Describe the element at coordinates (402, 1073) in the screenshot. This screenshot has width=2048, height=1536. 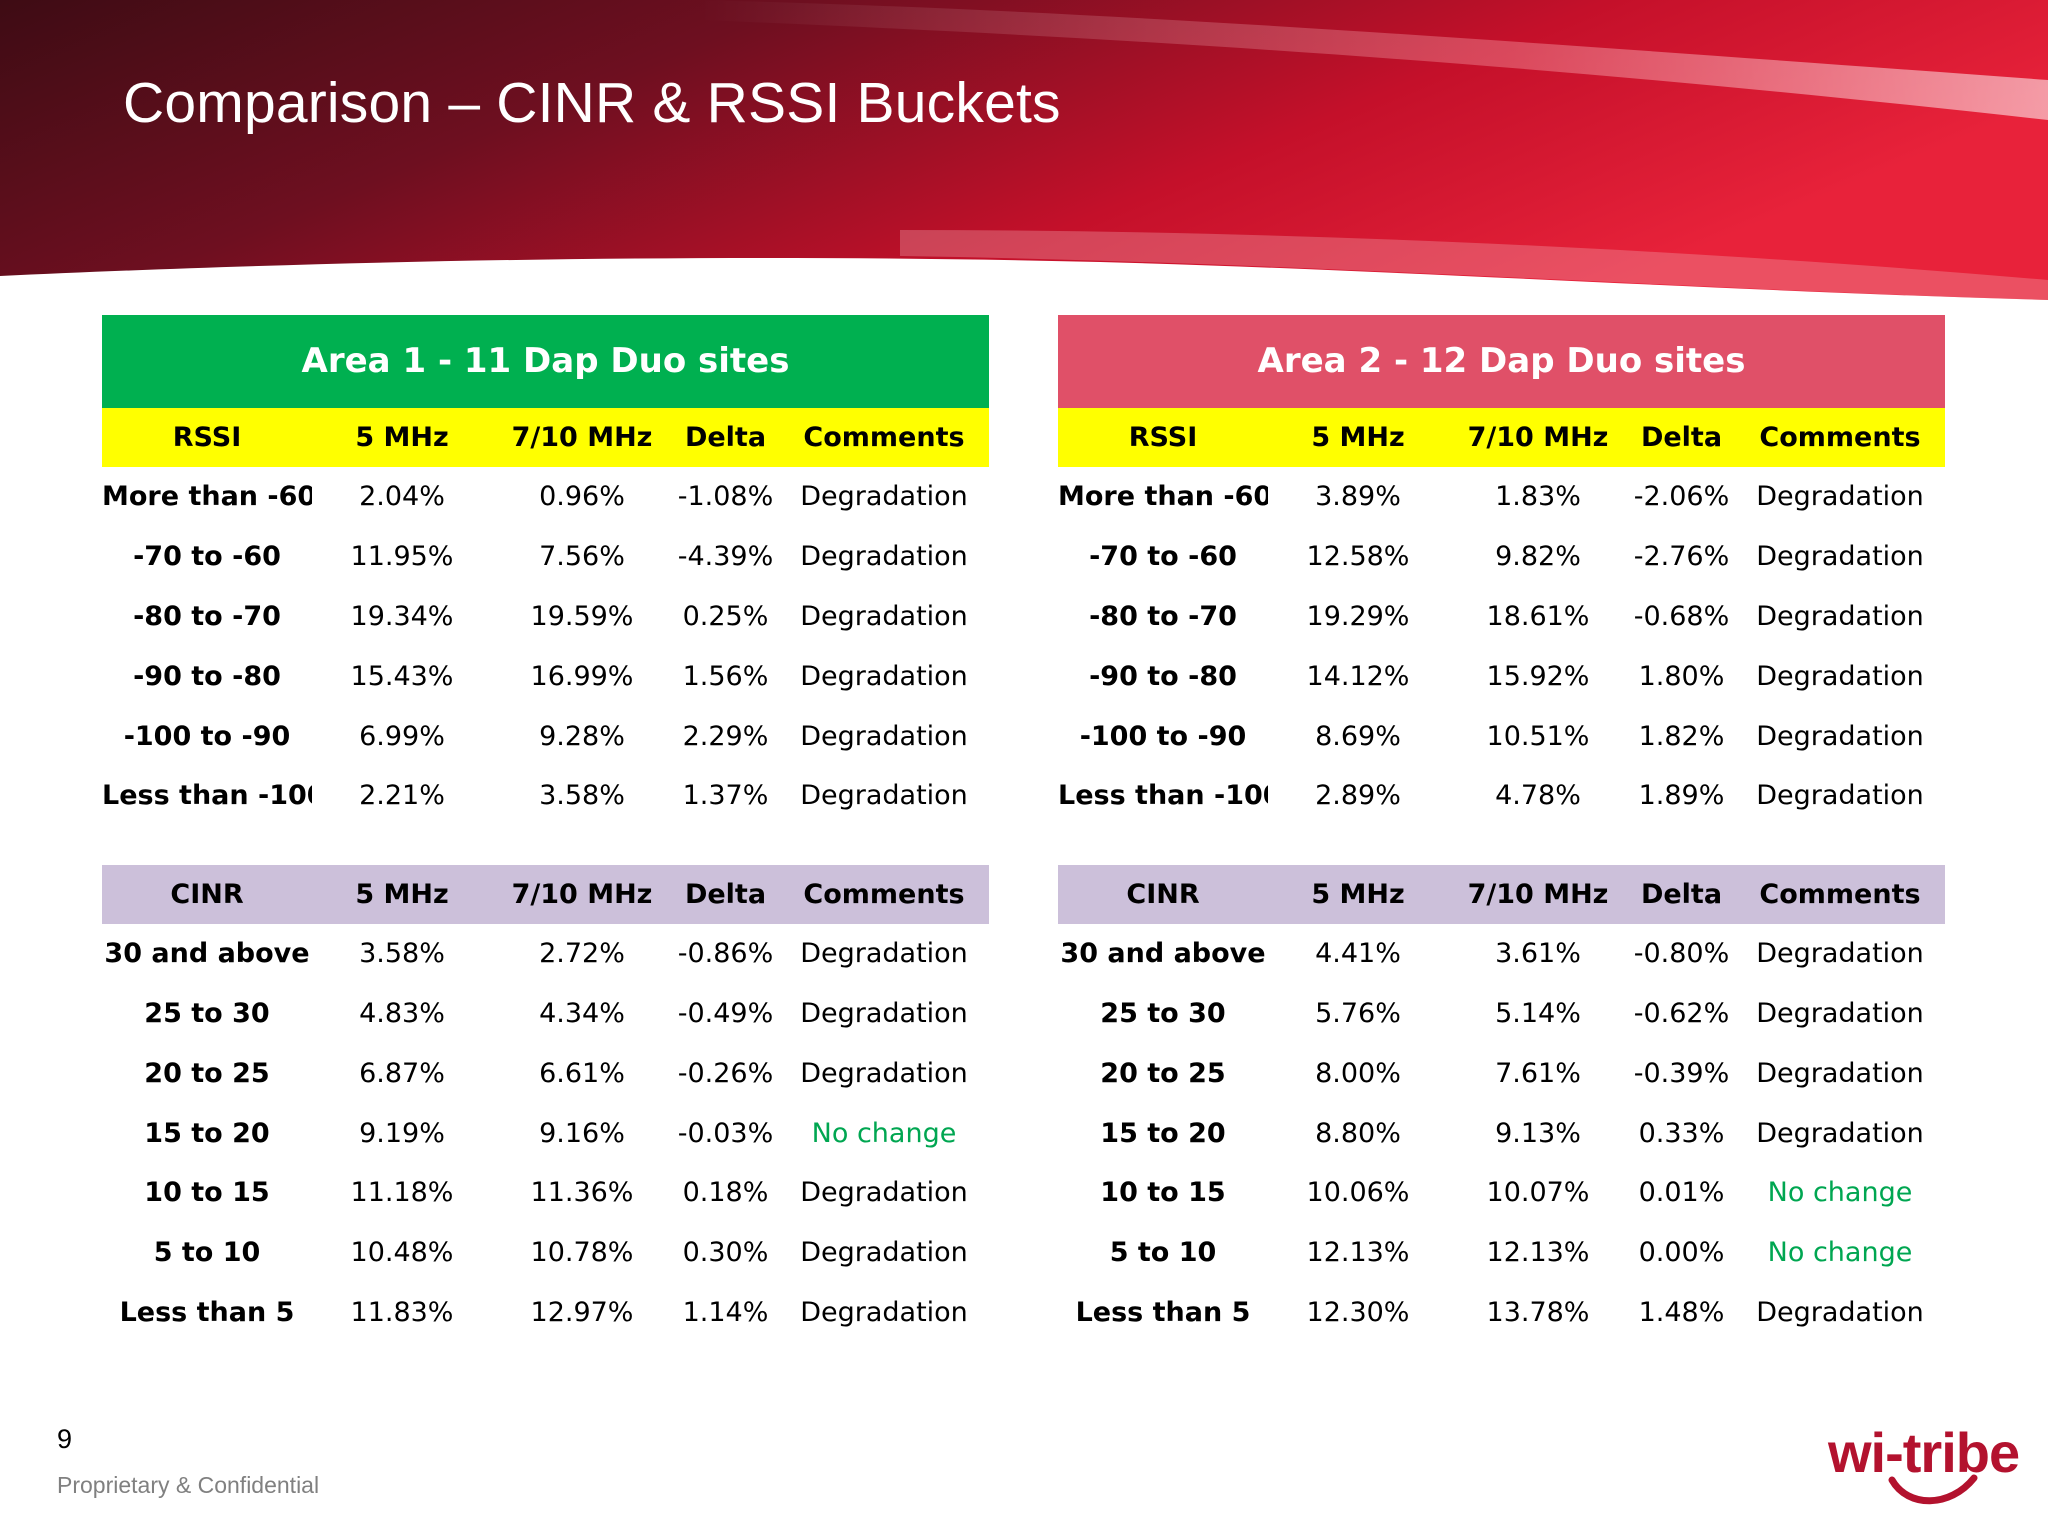
I see `value-5mhz-cell: 6.87%` at that location.